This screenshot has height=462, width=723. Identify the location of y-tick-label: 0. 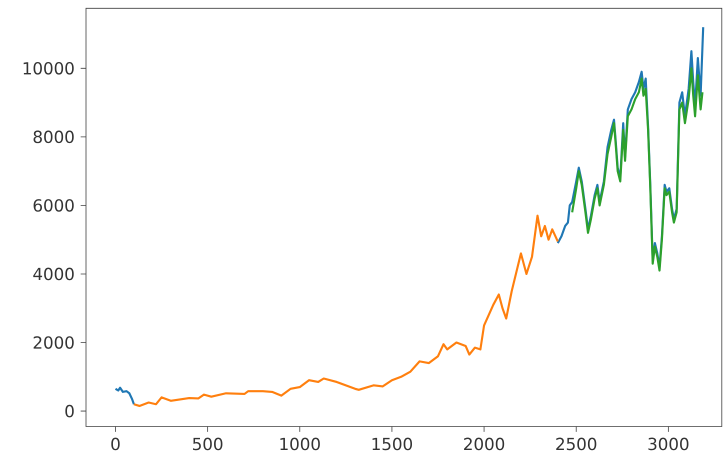
(69, 411).